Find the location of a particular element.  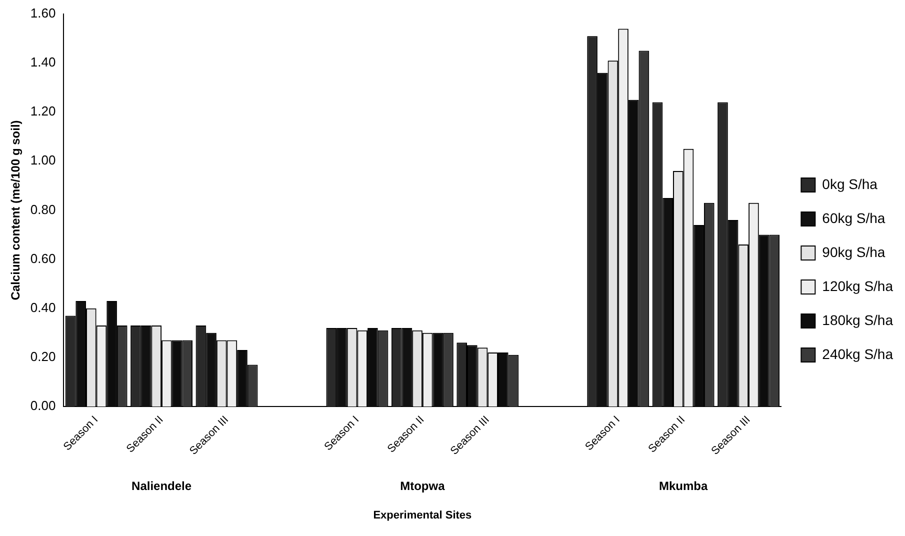

legend-label: 180kg S/ha is located at coordinates (858, 320).